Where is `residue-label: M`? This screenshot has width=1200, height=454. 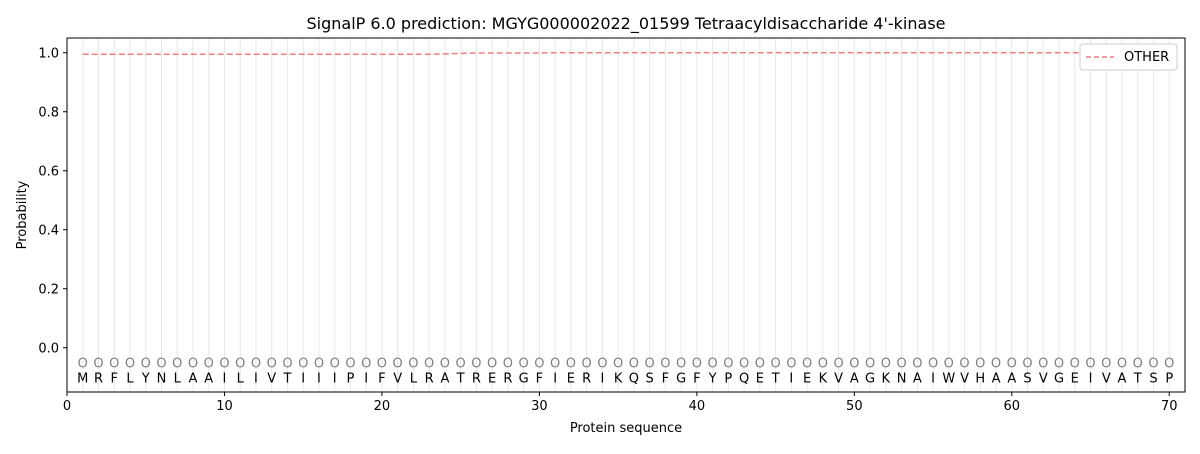
residue-label: M is located at coordinates (82, 378).